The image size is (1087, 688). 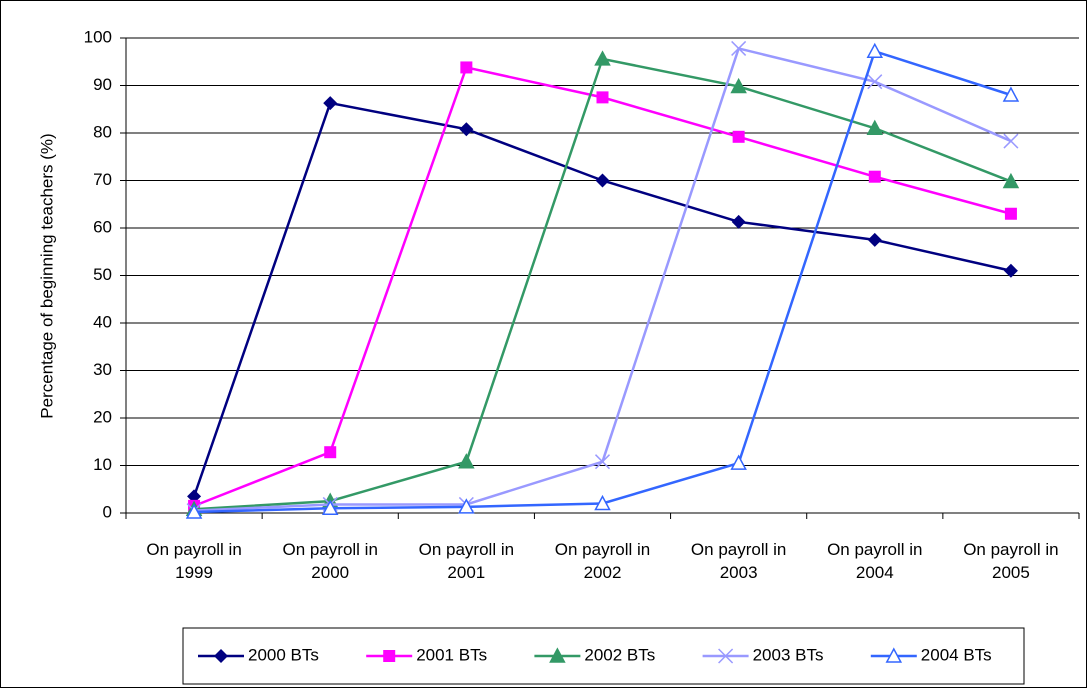 What do you see at coordinates (619, 654) in the screenshot?
I see `legend-label: 2002 BTs` at bounding box center [619, 654].